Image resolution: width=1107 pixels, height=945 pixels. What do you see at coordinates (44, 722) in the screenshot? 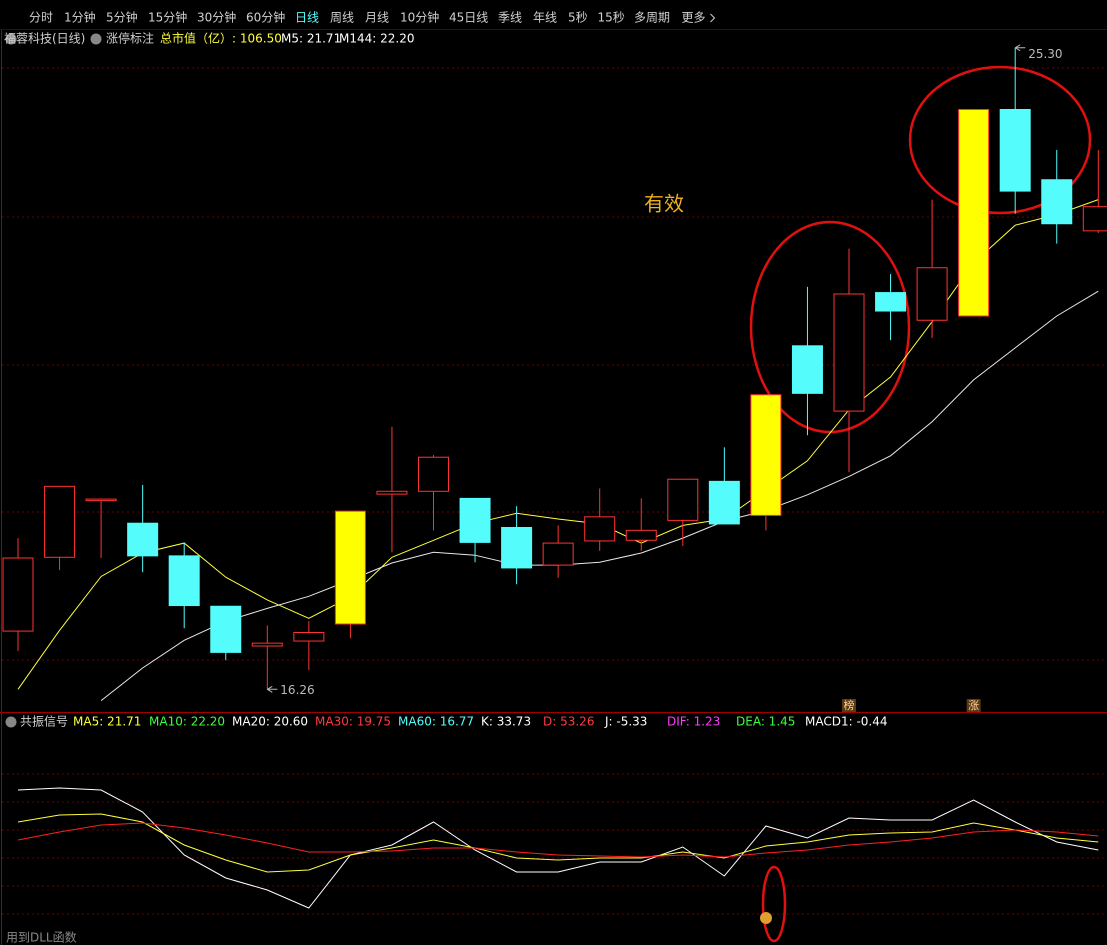
I see `indicator-name: 共振信号` at bounding box center [44, 722].